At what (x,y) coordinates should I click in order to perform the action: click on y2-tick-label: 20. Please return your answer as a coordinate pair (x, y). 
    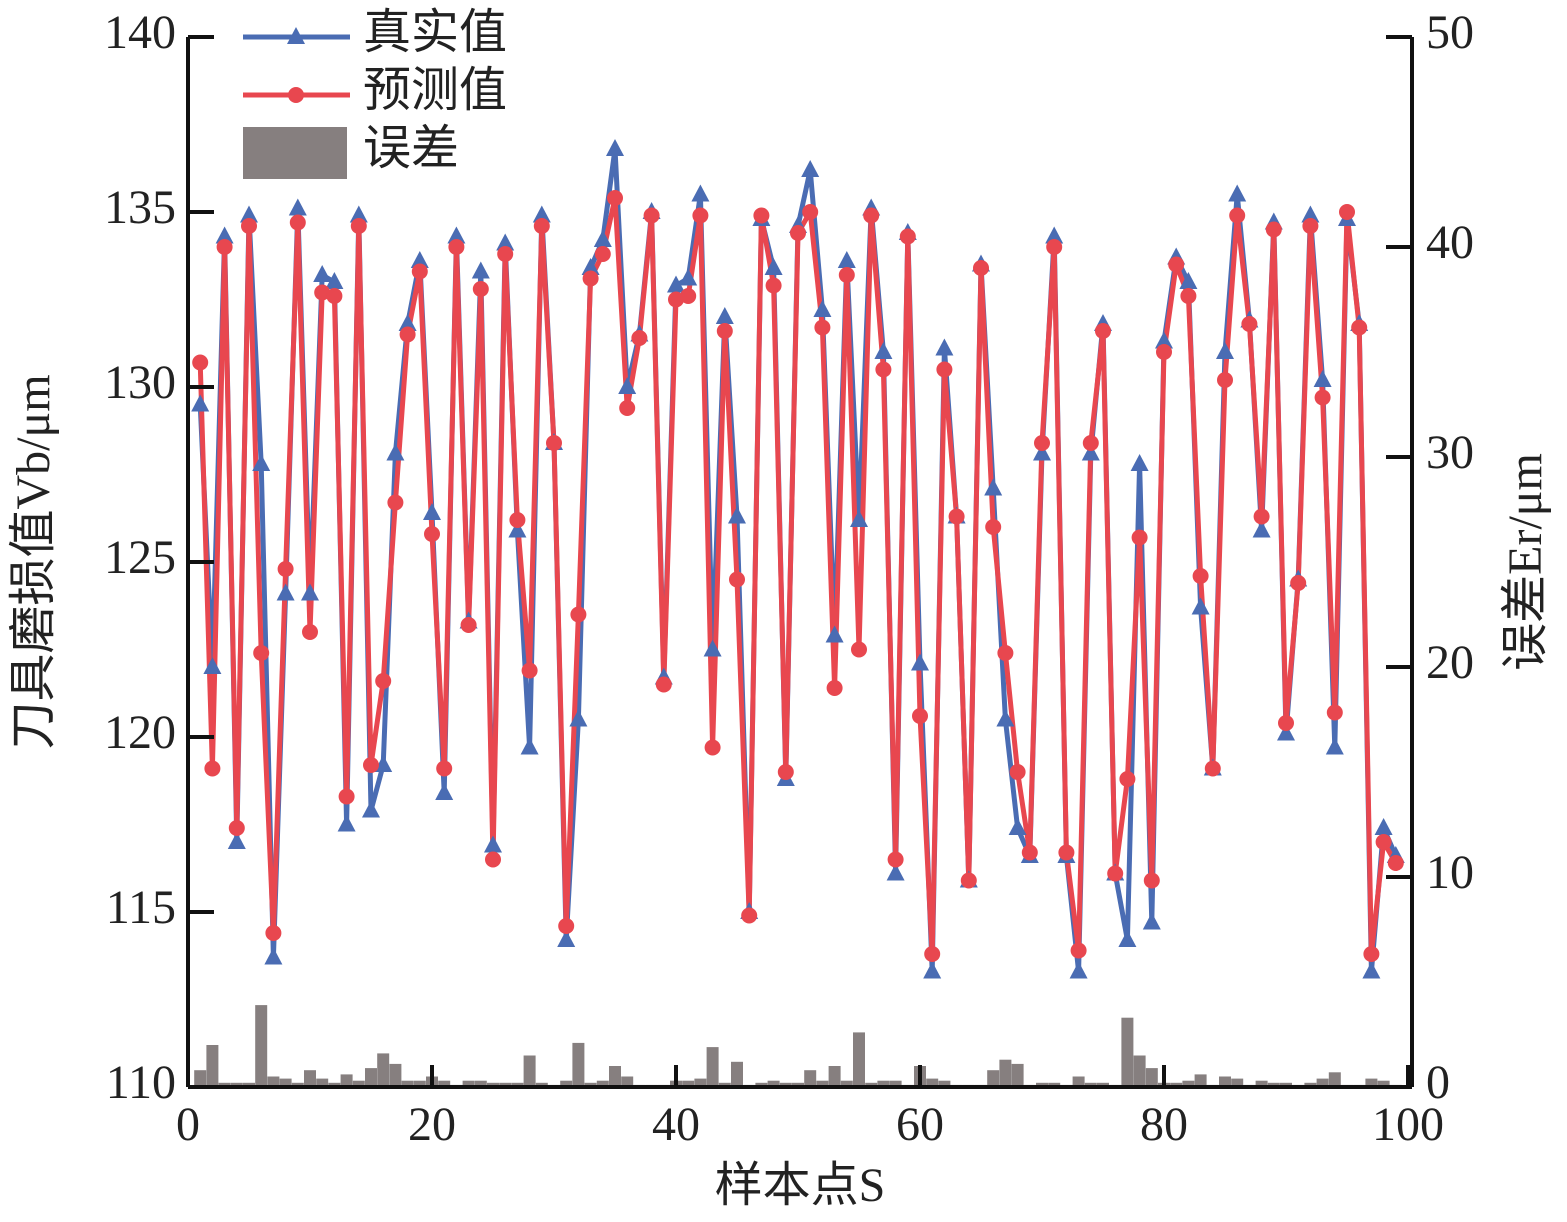
    Looking at the image, I should click on (1450, 662).